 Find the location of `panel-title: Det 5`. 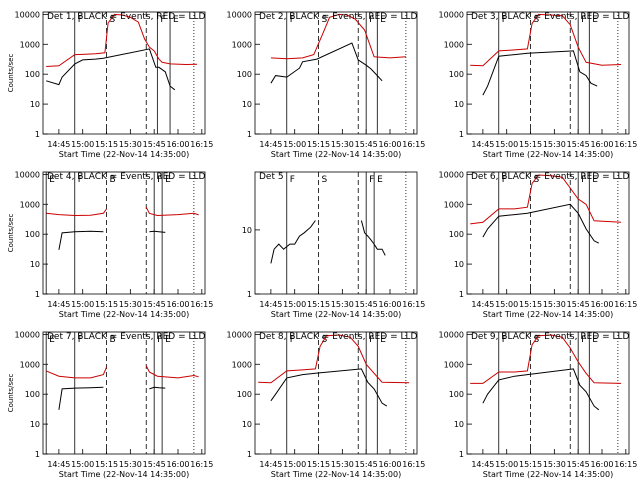

panel-title: Det 5 is located at coordinates (271, 177).